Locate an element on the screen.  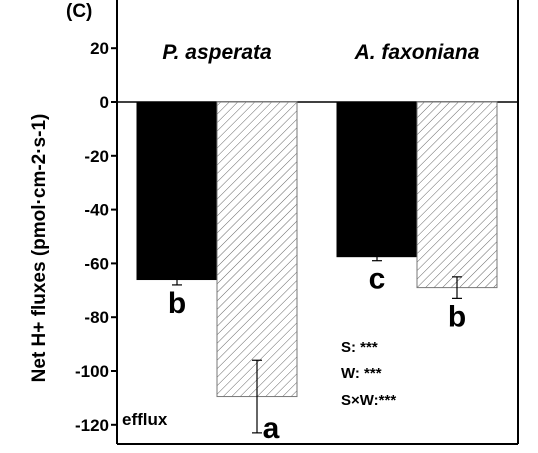
stat-line: W: *** is located at coordinates (361, 373).